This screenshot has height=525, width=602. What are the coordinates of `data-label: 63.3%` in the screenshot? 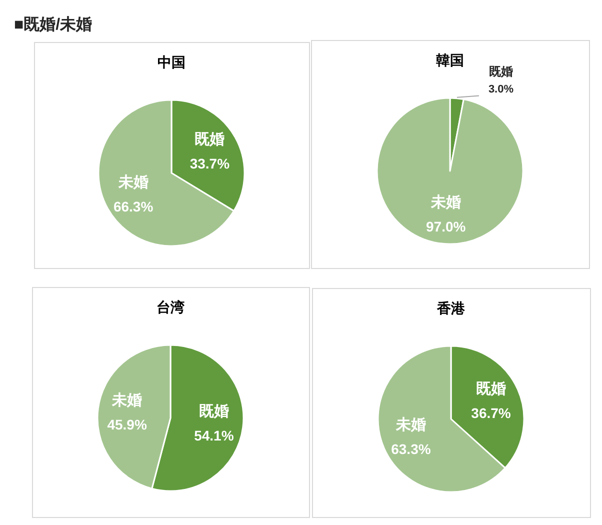 It's located at (411, 448).